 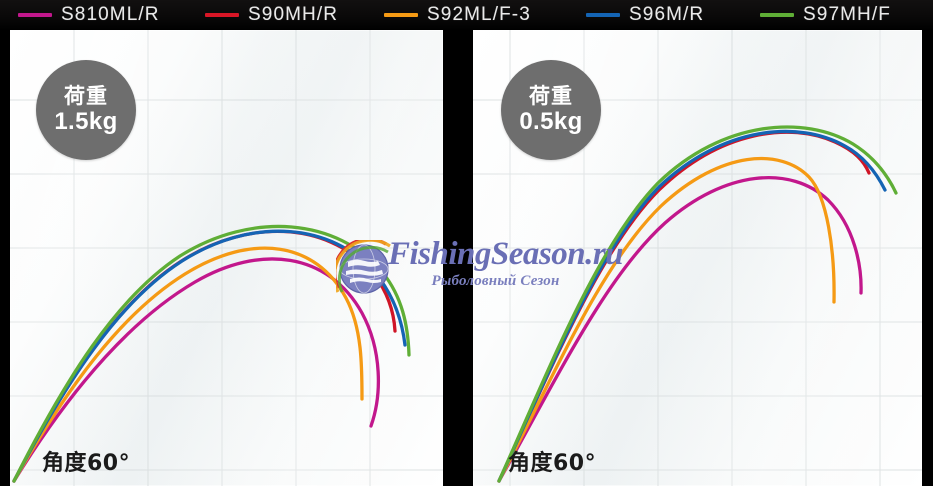 I want to click on legend: S810ML/R S90MH/R S92ML/F-3 S96M/R S97MH/F, so click(x=466, y=15).